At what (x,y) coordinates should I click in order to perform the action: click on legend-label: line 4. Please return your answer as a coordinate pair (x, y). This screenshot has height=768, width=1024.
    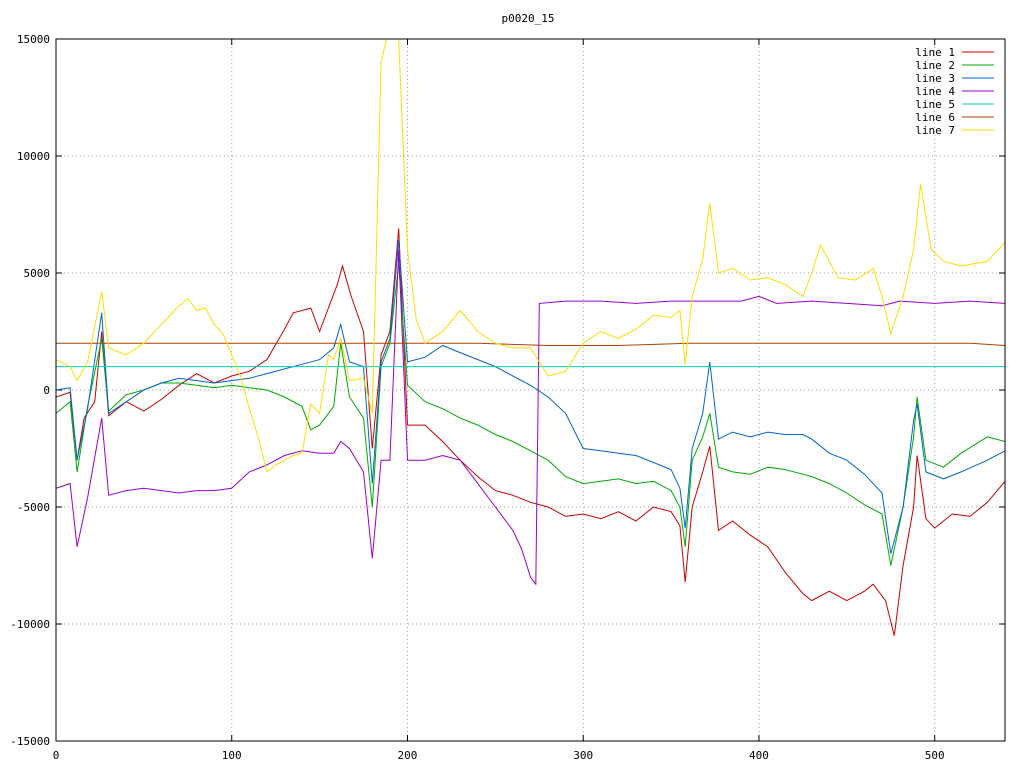
    Looking at the image, I should click on (935, 91).